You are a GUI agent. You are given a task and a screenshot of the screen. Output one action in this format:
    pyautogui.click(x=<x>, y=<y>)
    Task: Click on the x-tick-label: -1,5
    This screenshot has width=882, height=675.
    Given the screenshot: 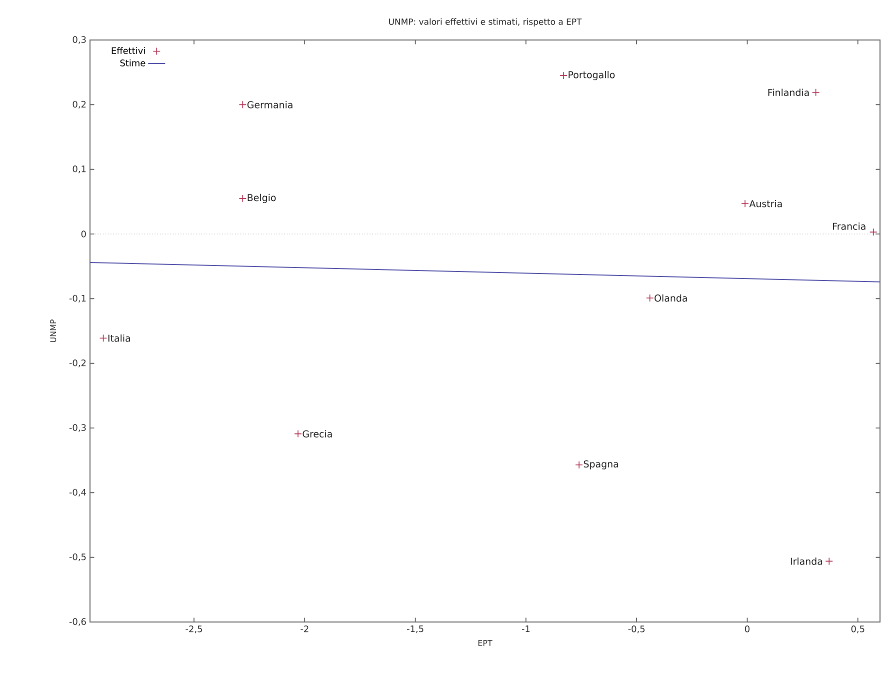 What is the action you would take?
    pyautogui.click(x=415, y=630)
    